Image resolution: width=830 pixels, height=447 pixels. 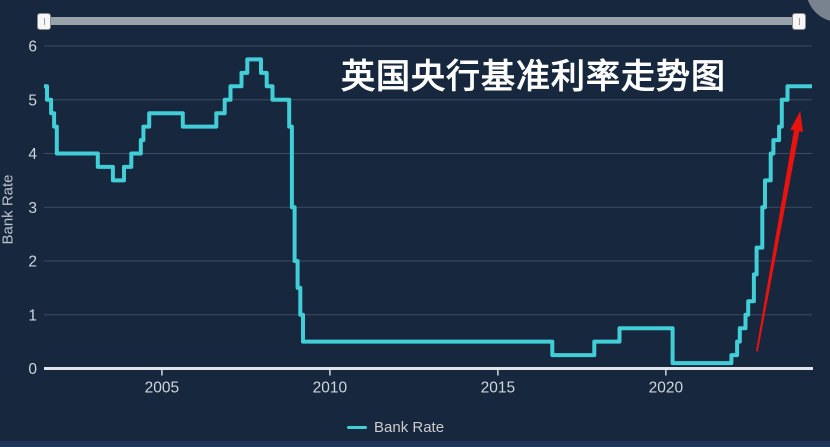 What do you see at coordinates (32, 154) in the screenshot?
I see `y-tick-label-4: 4` at bounding box center [32, 154].